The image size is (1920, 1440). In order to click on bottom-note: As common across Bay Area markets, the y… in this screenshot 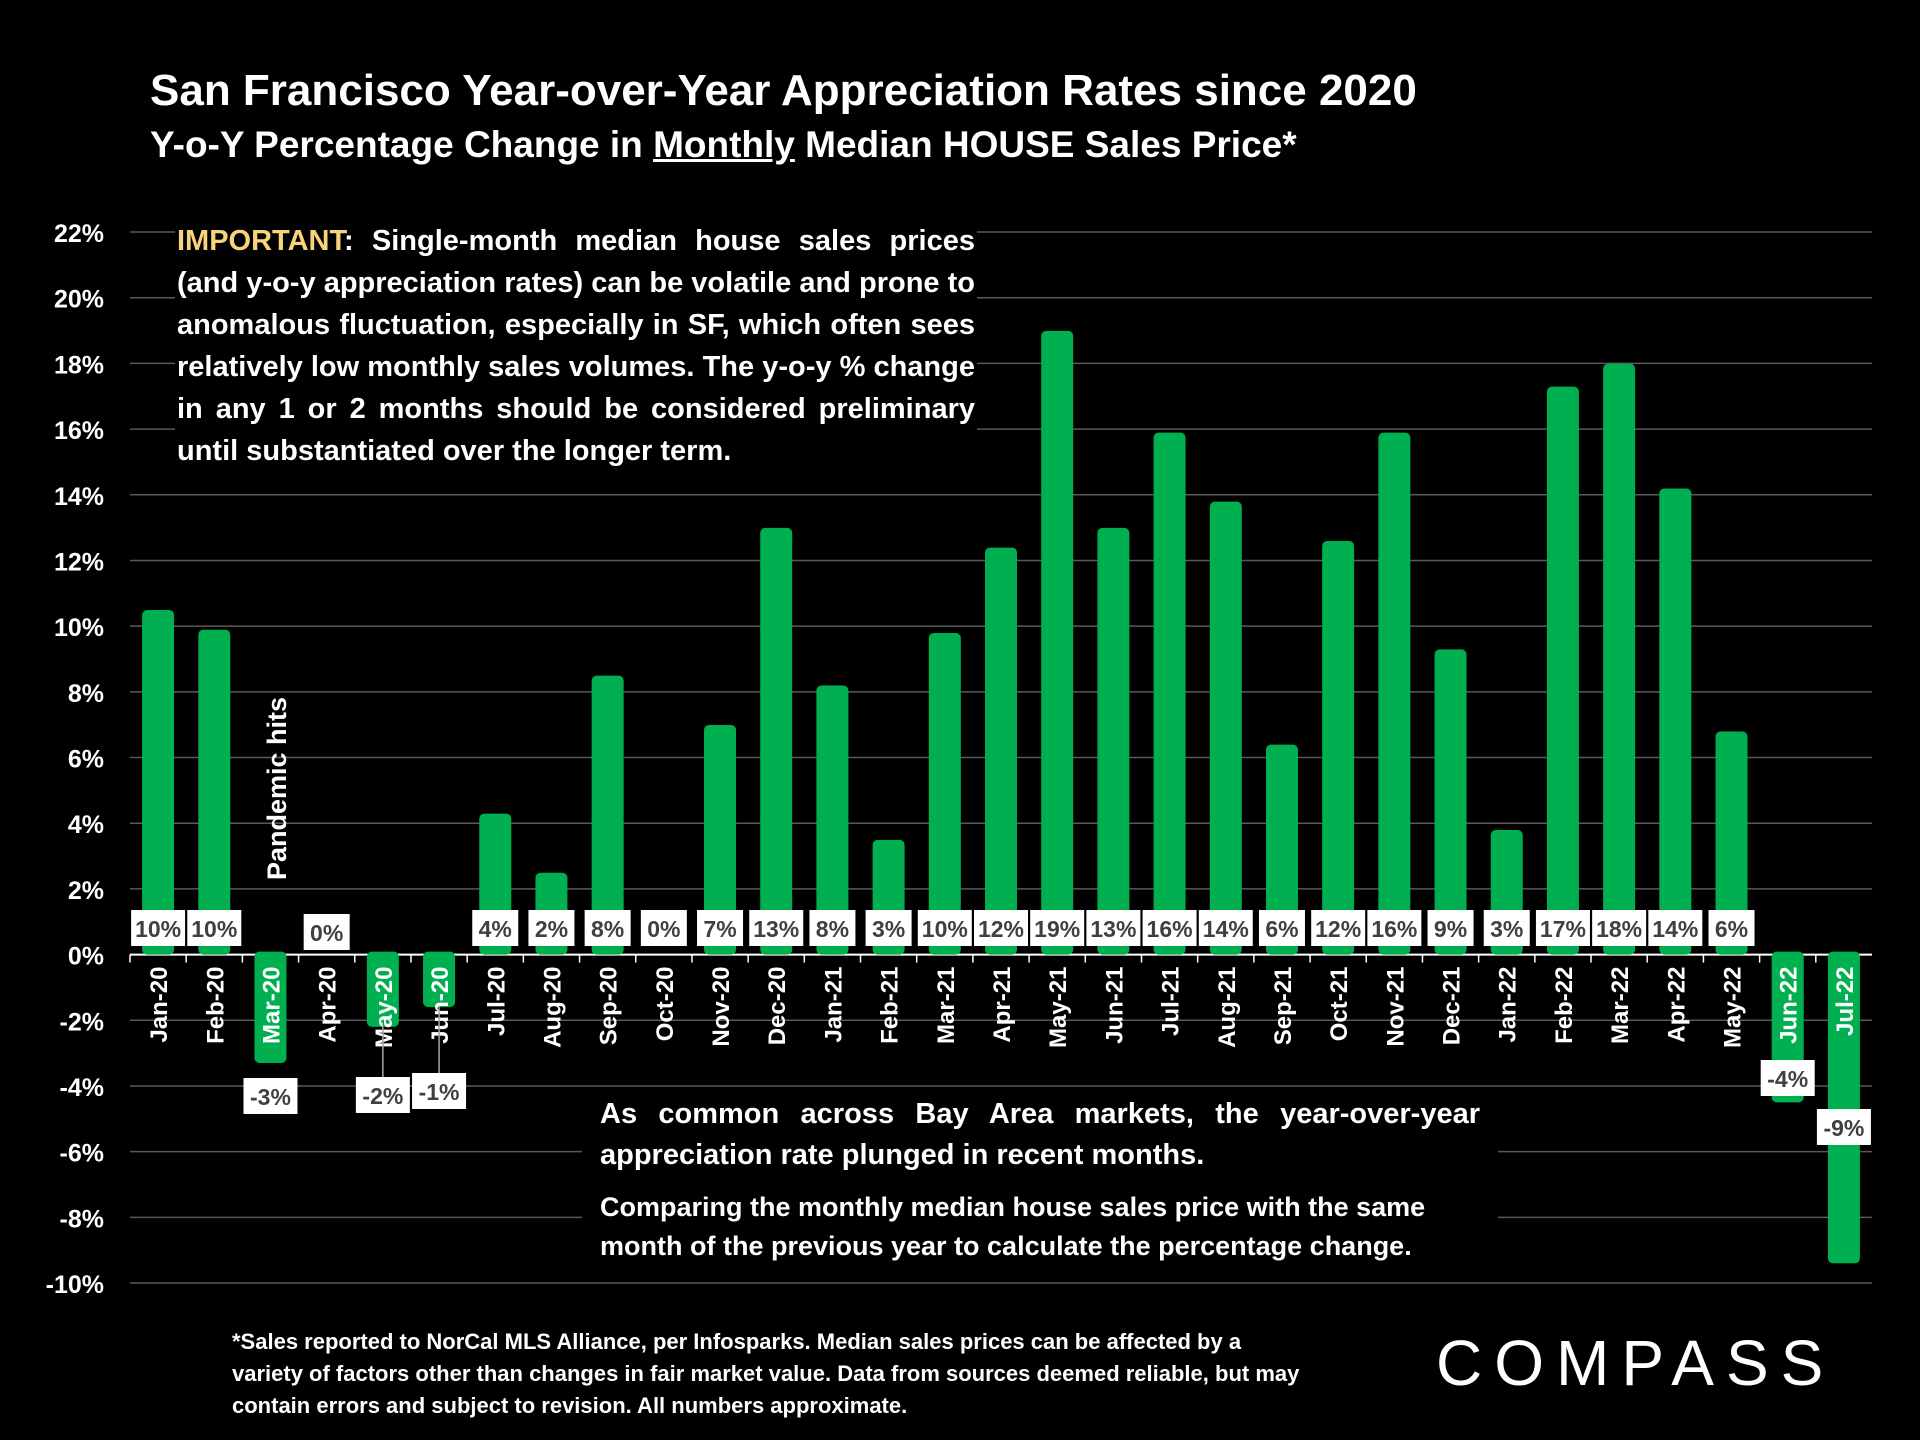, I will do `click(1040, 1181)`.